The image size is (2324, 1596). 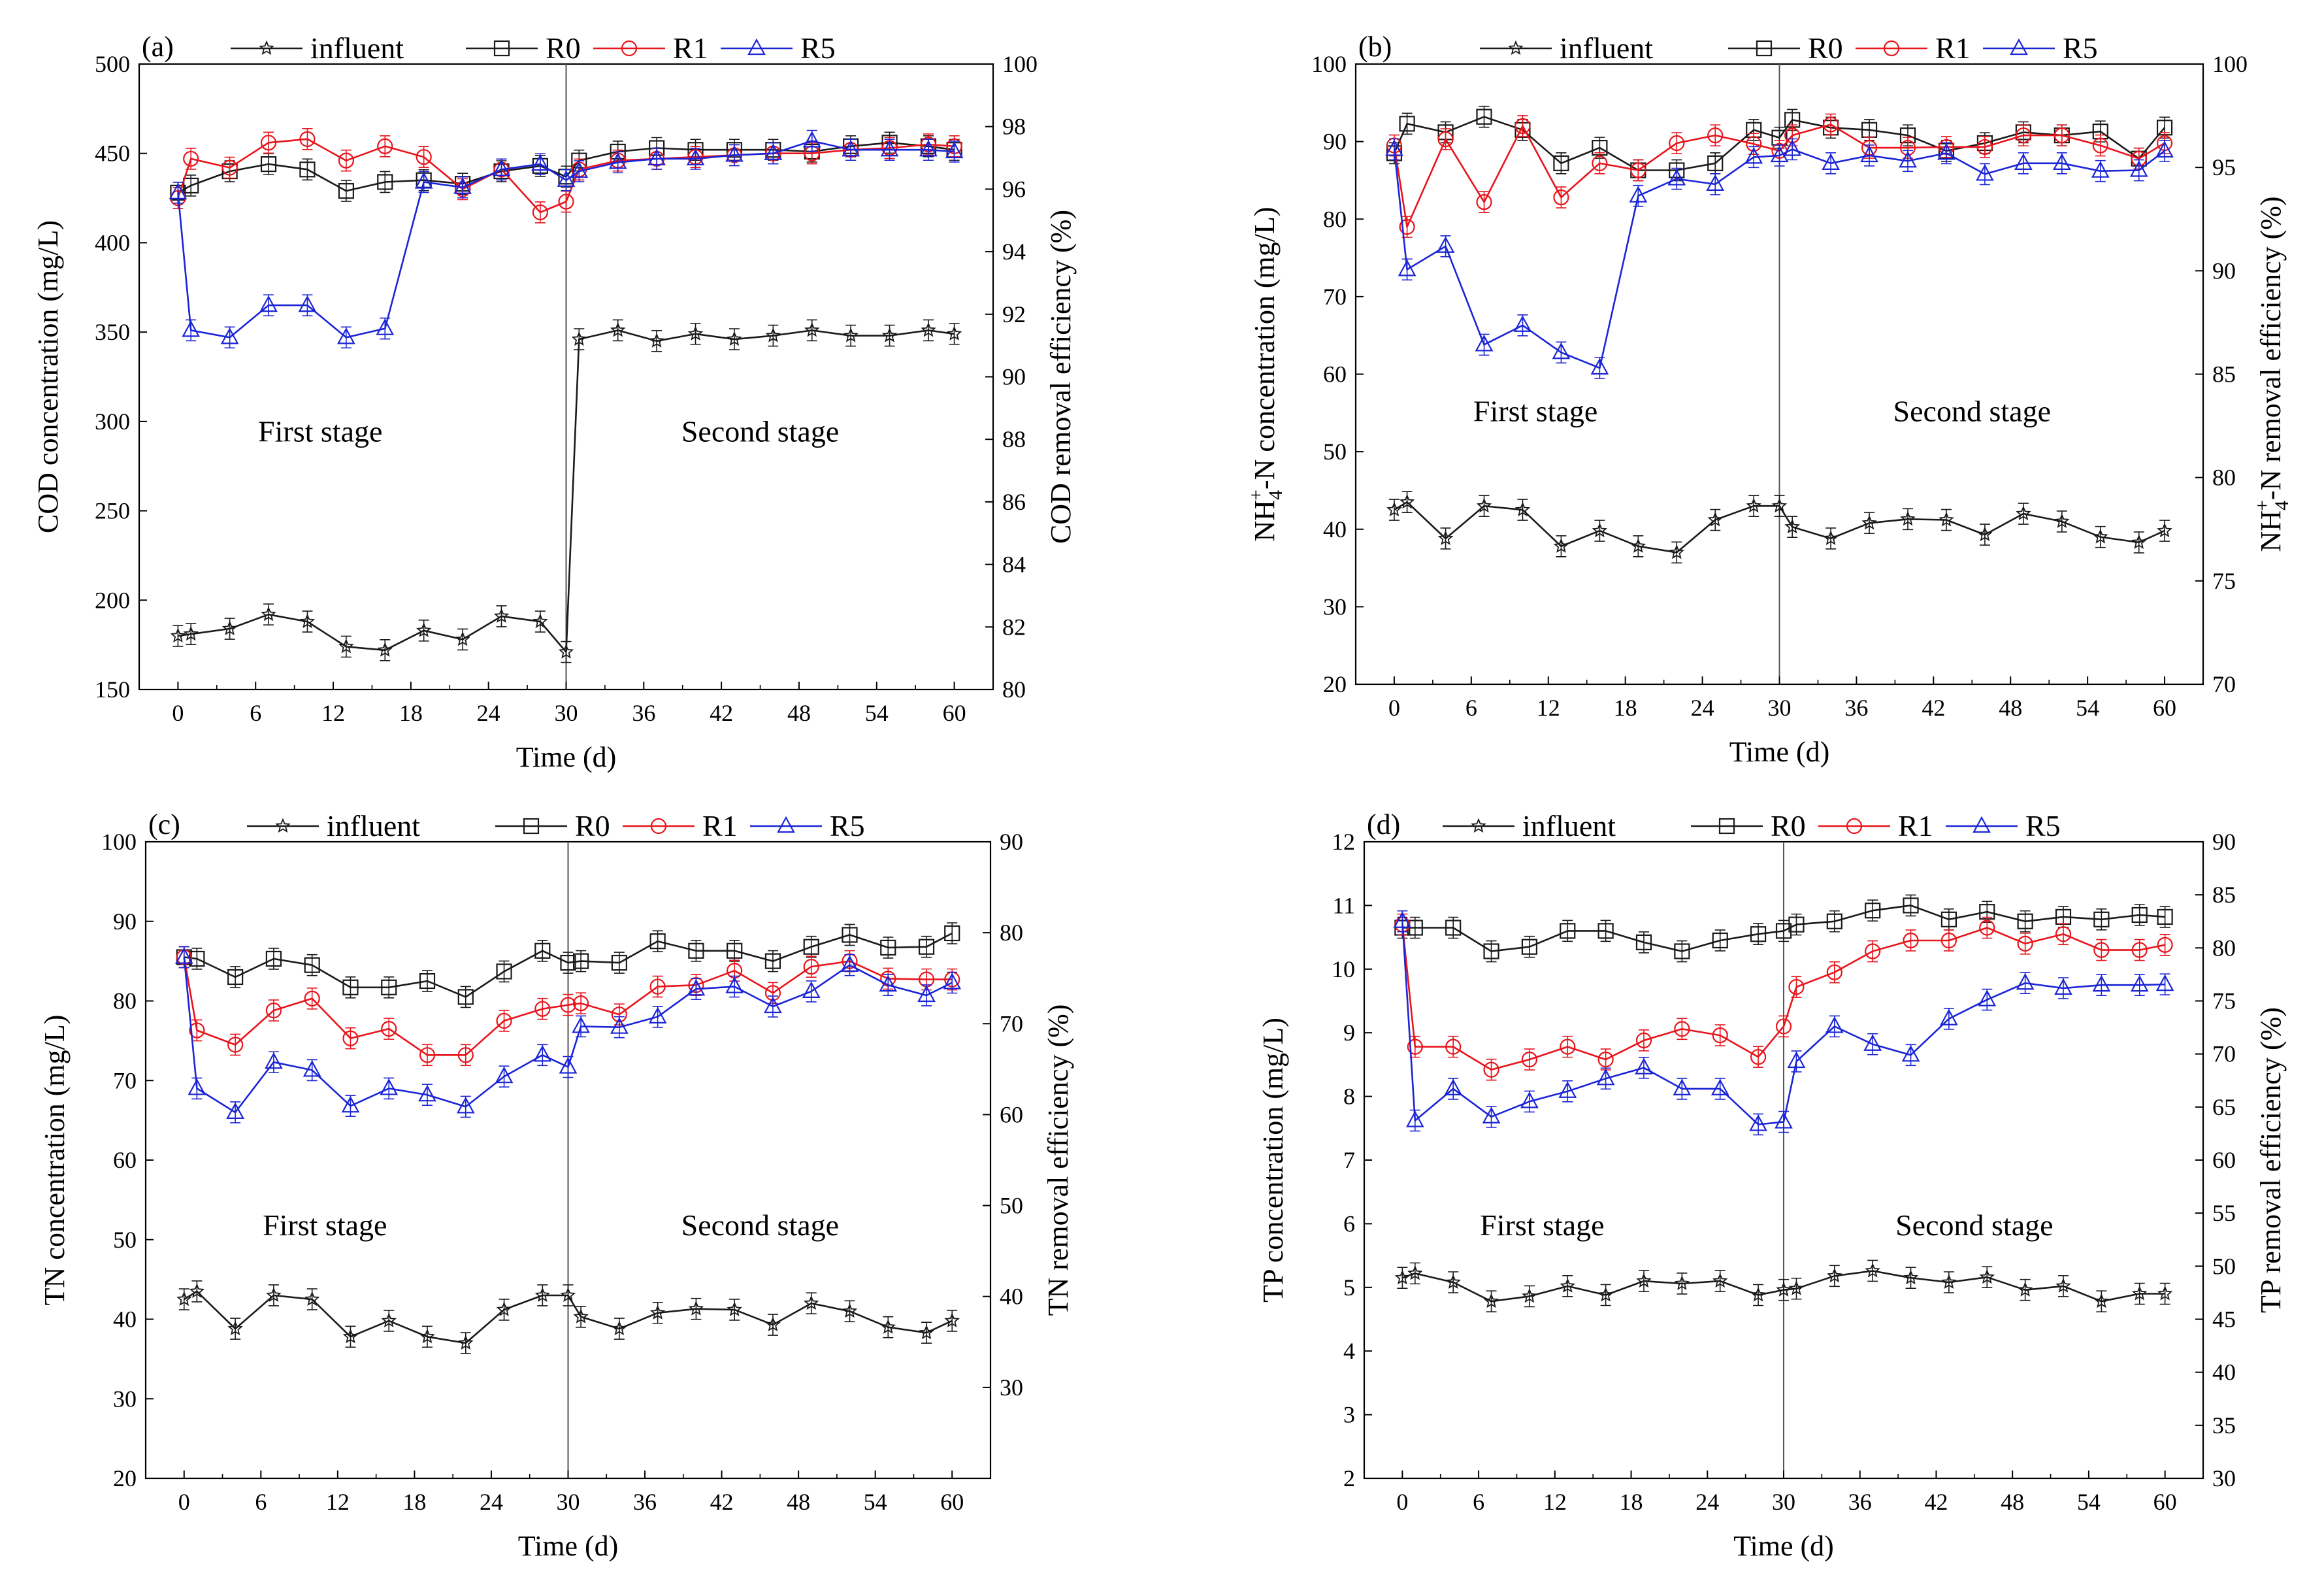 I want to click on y-right-tick-label: 98, so click(x=1014, y=127).